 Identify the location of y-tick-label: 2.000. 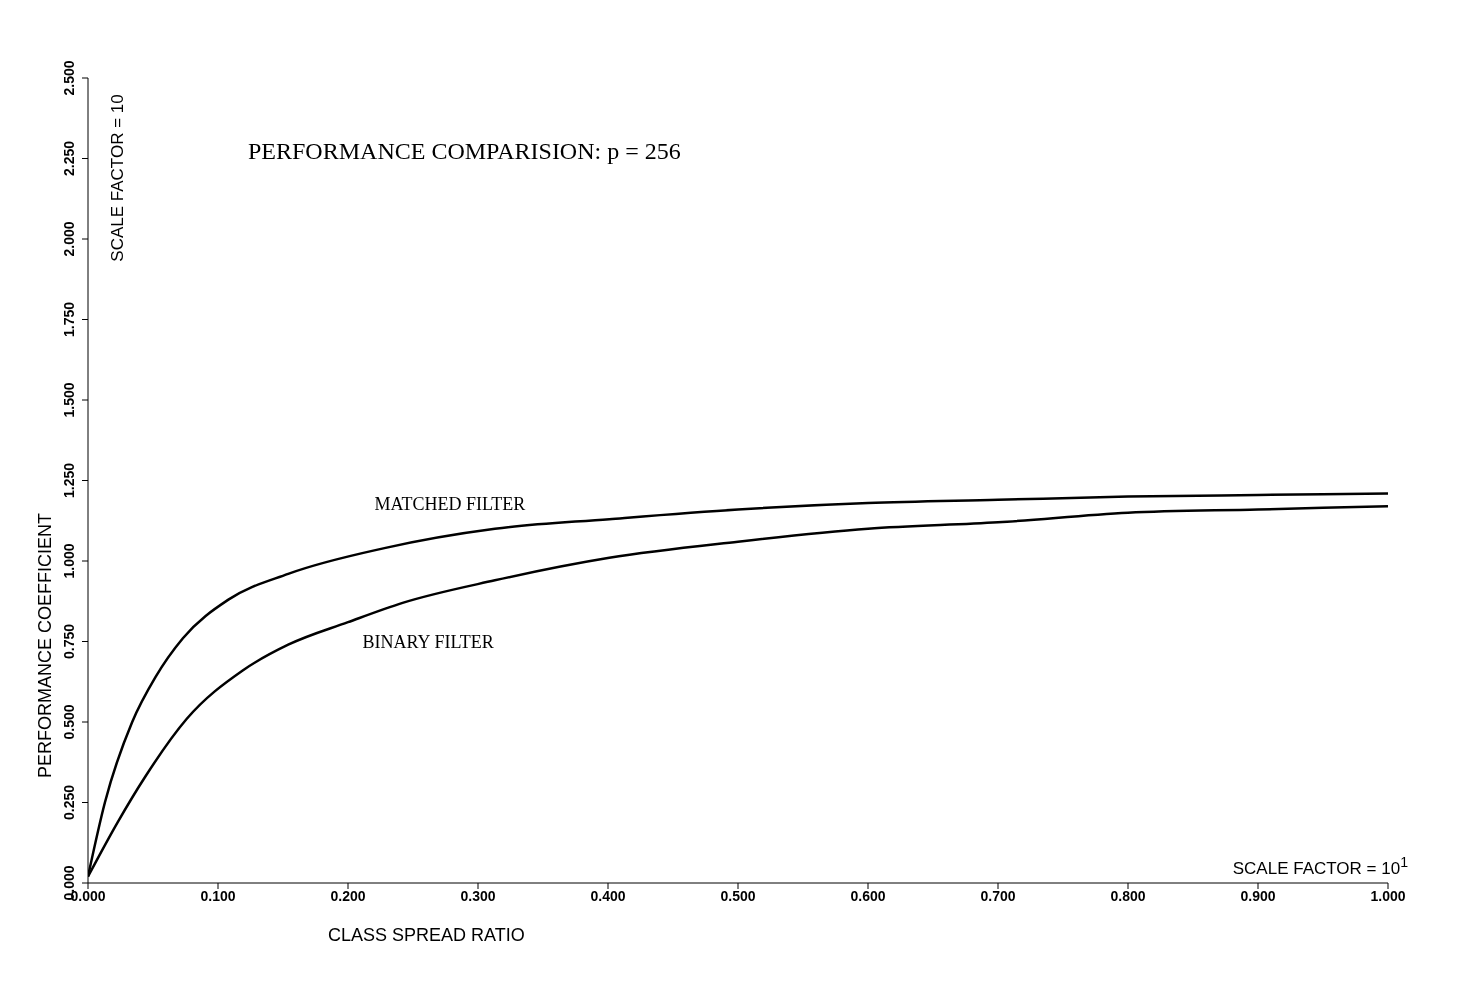
(69, 239).